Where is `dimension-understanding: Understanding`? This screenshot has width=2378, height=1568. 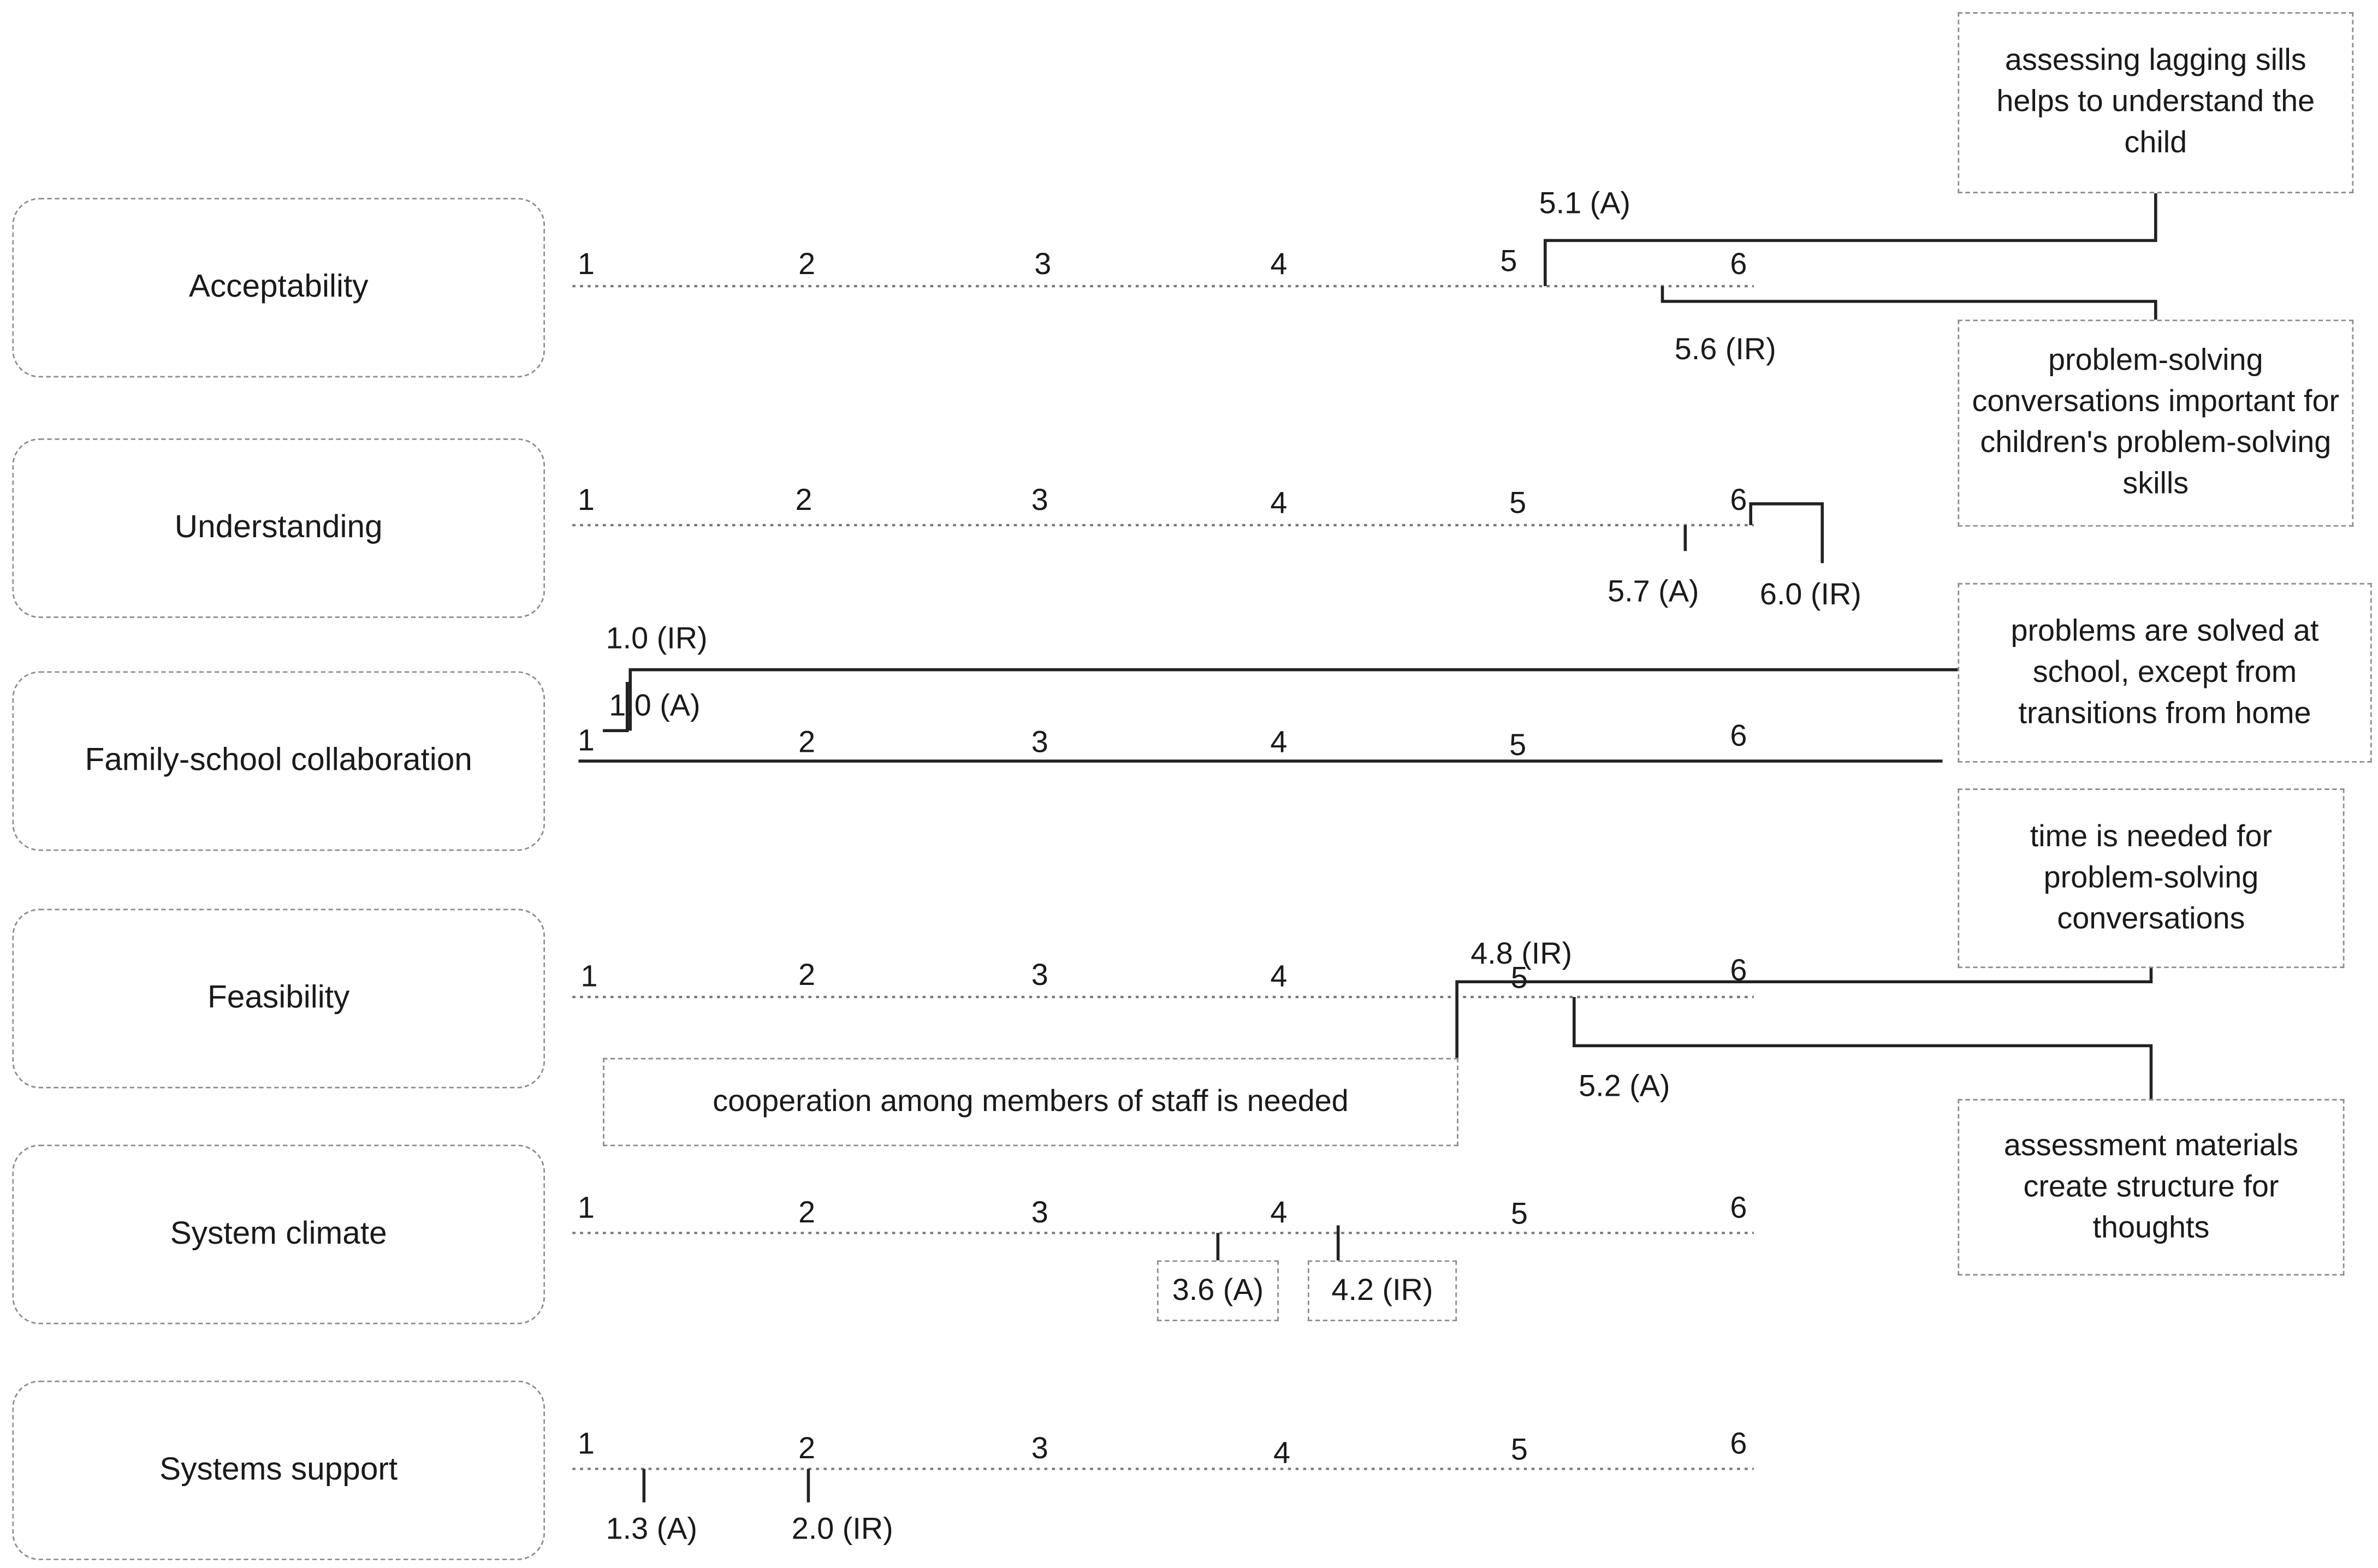
dimension-understanding: Understanding is located at coordinates (278, 528).